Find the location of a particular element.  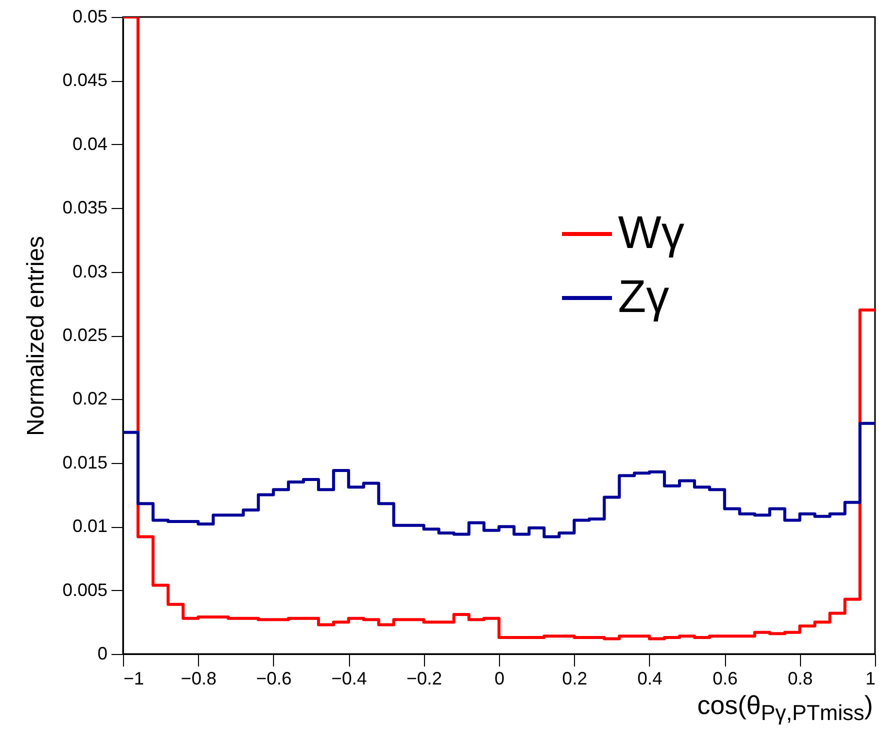

x-tick-label: 1 is located at coordinates (870, 678).